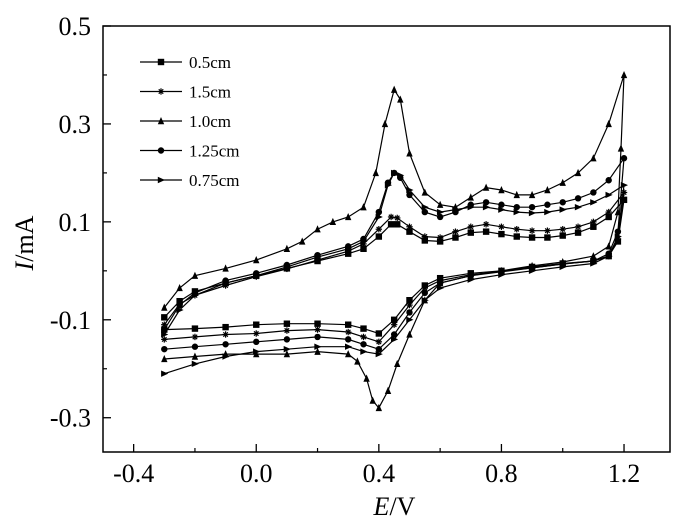 The height and width of the screenshot is (526, 700). I want to click on legend-item: 1.25cm, so click(190, 151).